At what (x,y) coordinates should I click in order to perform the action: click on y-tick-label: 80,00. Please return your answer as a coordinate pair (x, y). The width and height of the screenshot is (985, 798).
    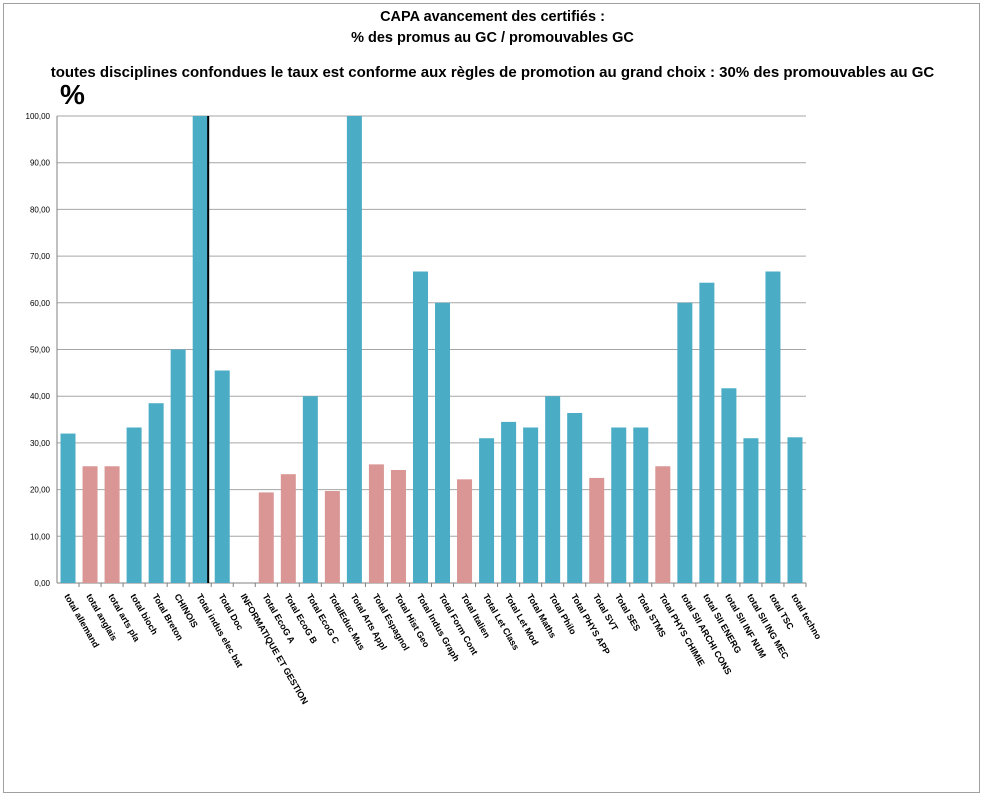
    Looking at the image, I should click on (40, 209).